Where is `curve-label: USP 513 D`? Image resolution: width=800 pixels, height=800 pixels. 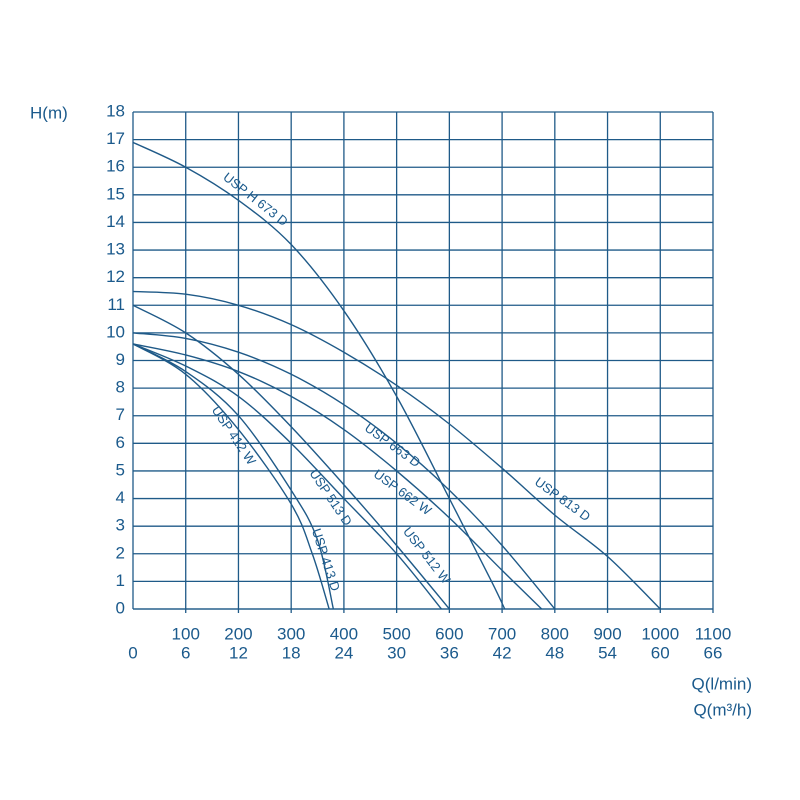 curve-label: USP 513 D is located at coordinates (331, 497).